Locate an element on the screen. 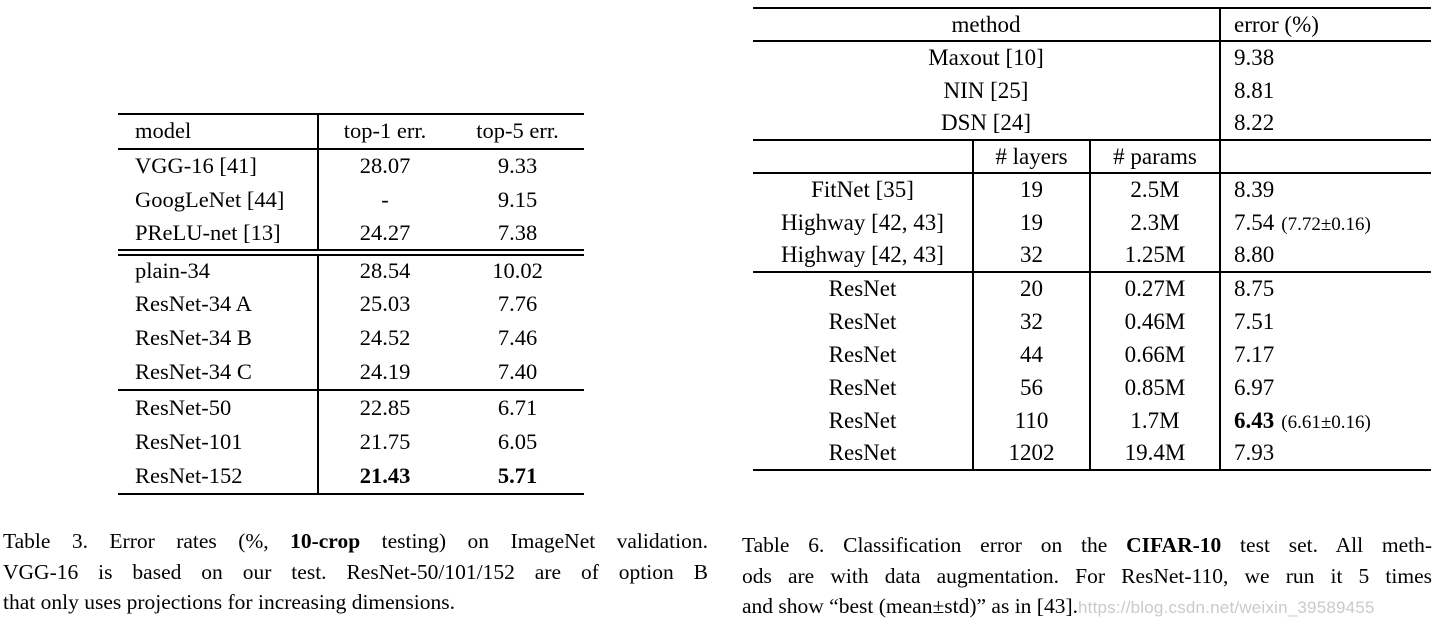  table-row: ResNet 56 0.85M 6.97 is located at coordinates (1092, 387).